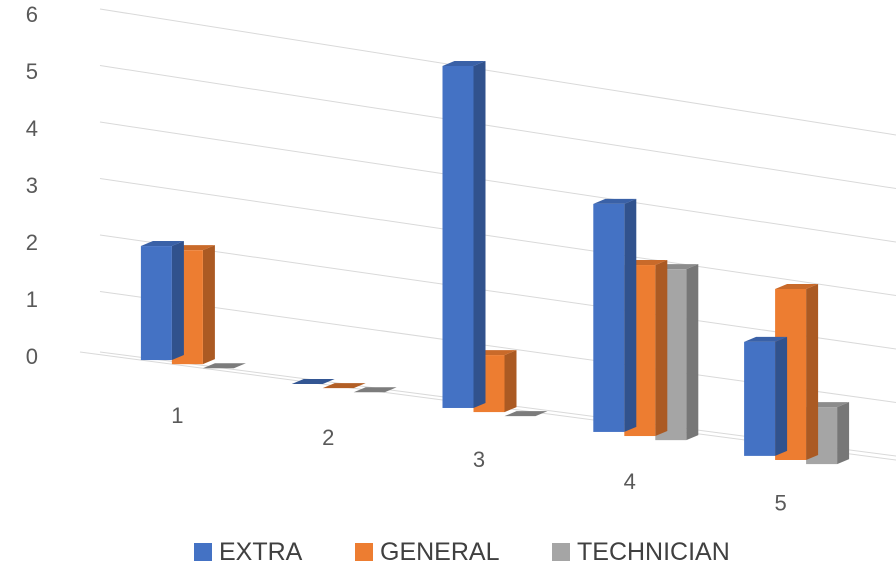 This screenshot has width=896, height=584. Describe the element at coordinates (32, 71) in the screenshot. I see `y-tick-label: 5` at that location.